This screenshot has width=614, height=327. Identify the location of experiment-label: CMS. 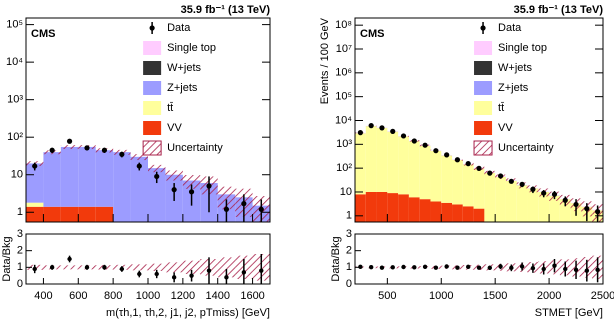
(43, 34).